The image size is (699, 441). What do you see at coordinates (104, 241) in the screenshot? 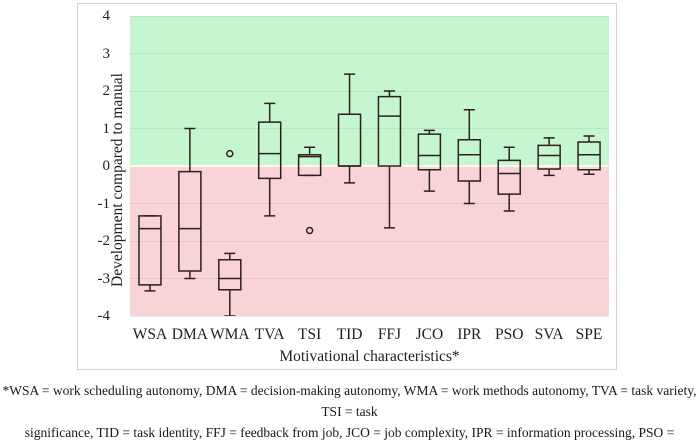
I see `y-tick-label: -2` at bounding box center [104, 241].